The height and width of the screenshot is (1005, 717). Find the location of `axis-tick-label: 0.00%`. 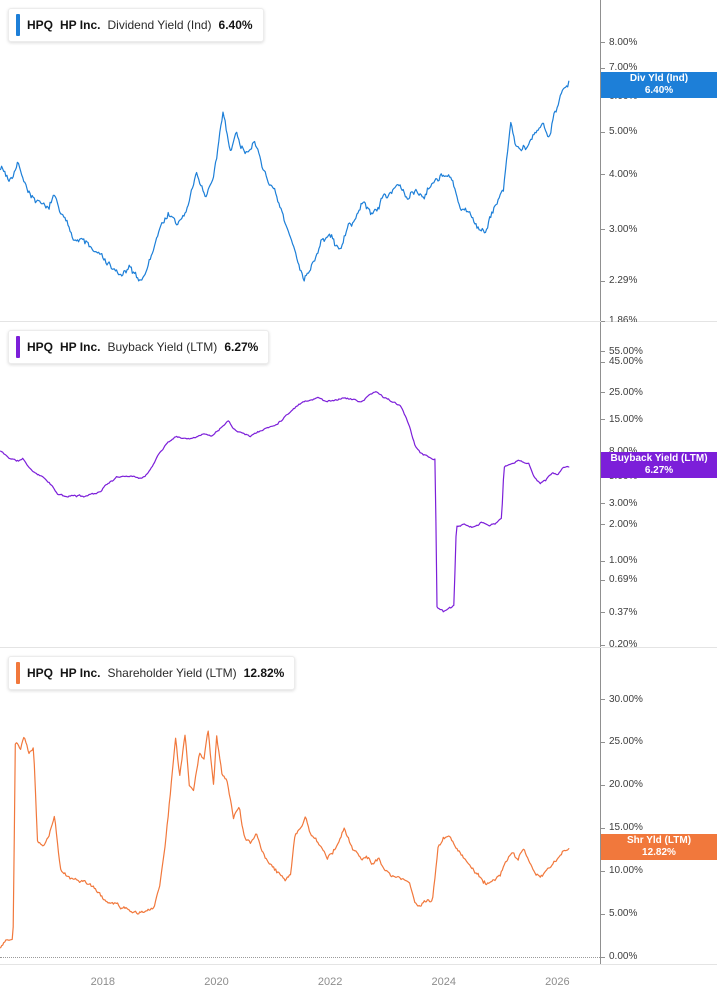

axis-tick-label: 0.00% is located at coordinates (623, 957).